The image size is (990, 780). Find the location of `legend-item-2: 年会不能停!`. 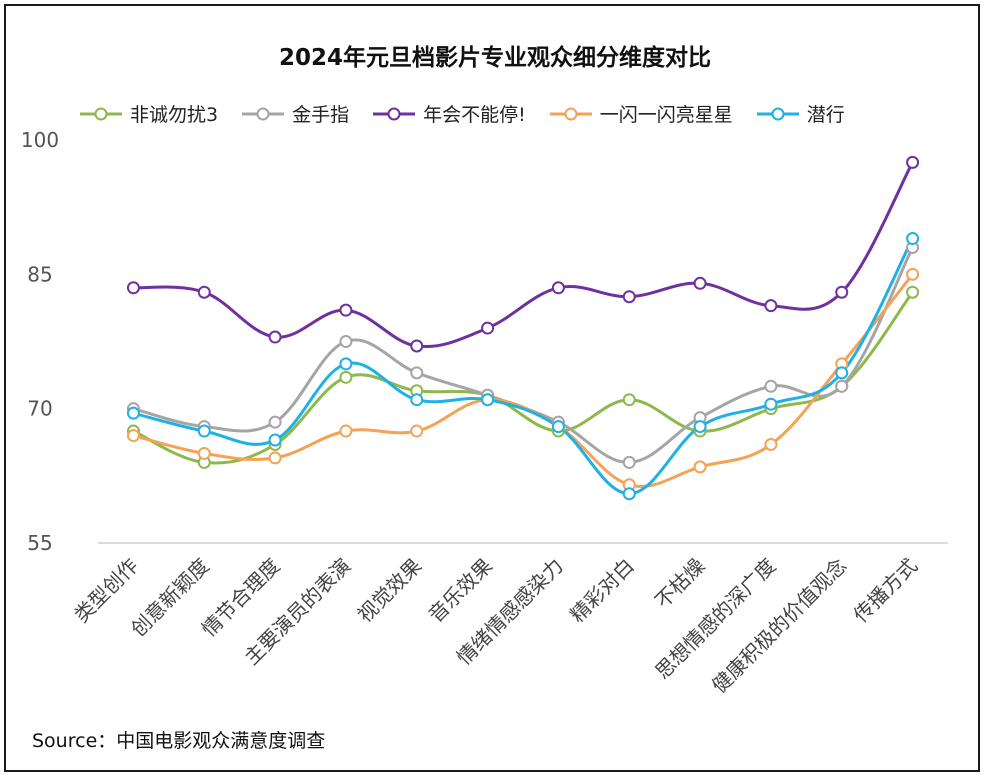

legend-item-2: 年会不能停! is located at coordinates (448, 113).